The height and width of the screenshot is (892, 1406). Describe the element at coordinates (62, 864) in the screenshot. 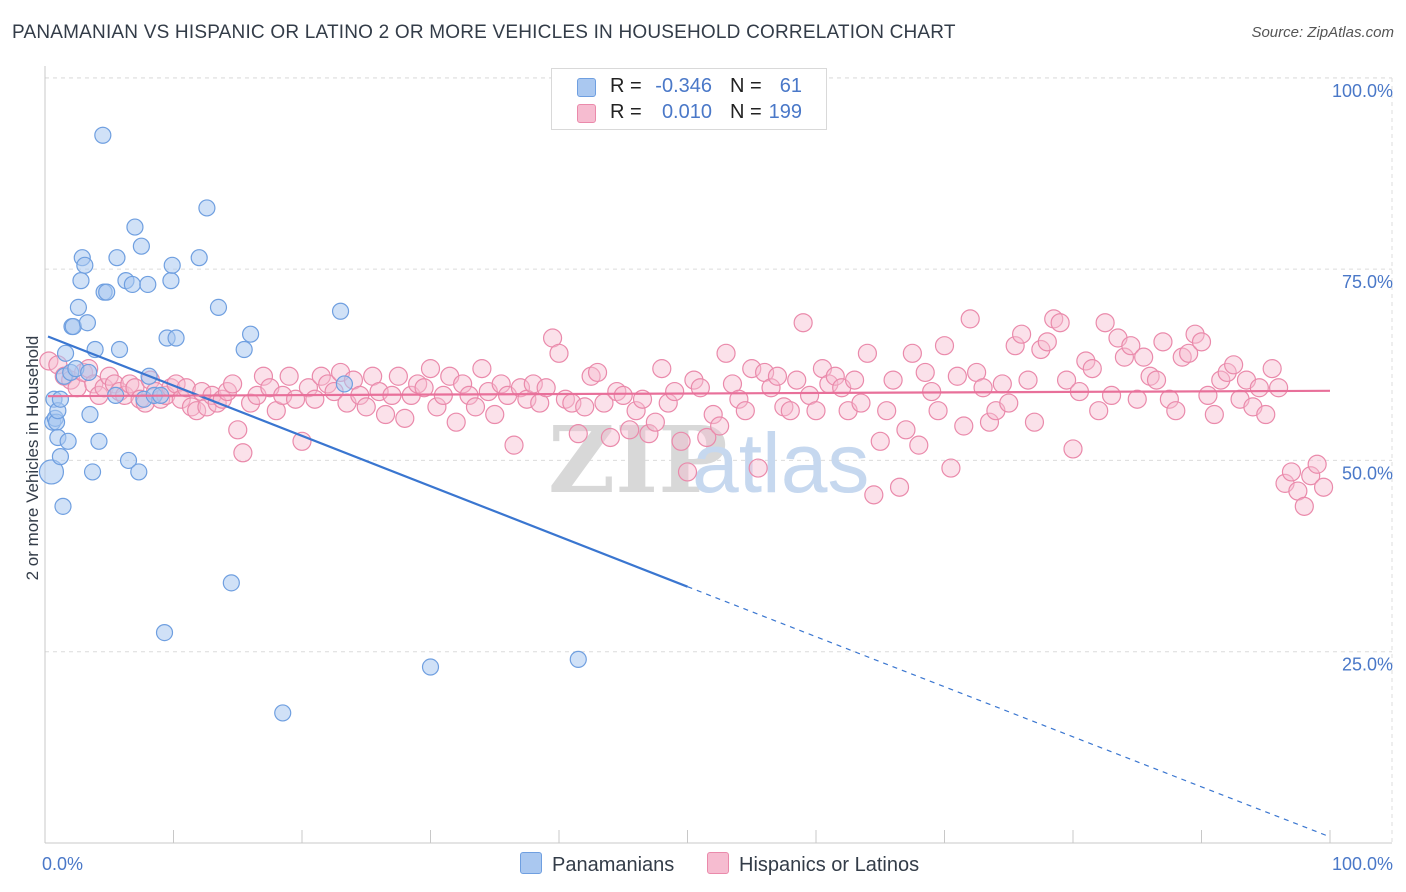

I see `x-tick-label-min: 0.0%` at that location.